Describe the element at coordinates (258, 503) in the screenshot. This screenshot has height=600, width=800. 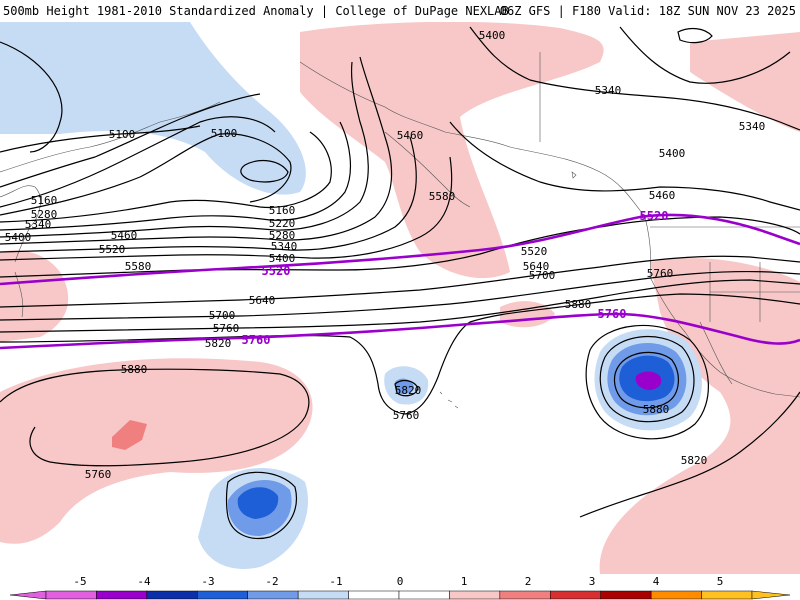
I see `negative-anomaly-south-core` at that location.